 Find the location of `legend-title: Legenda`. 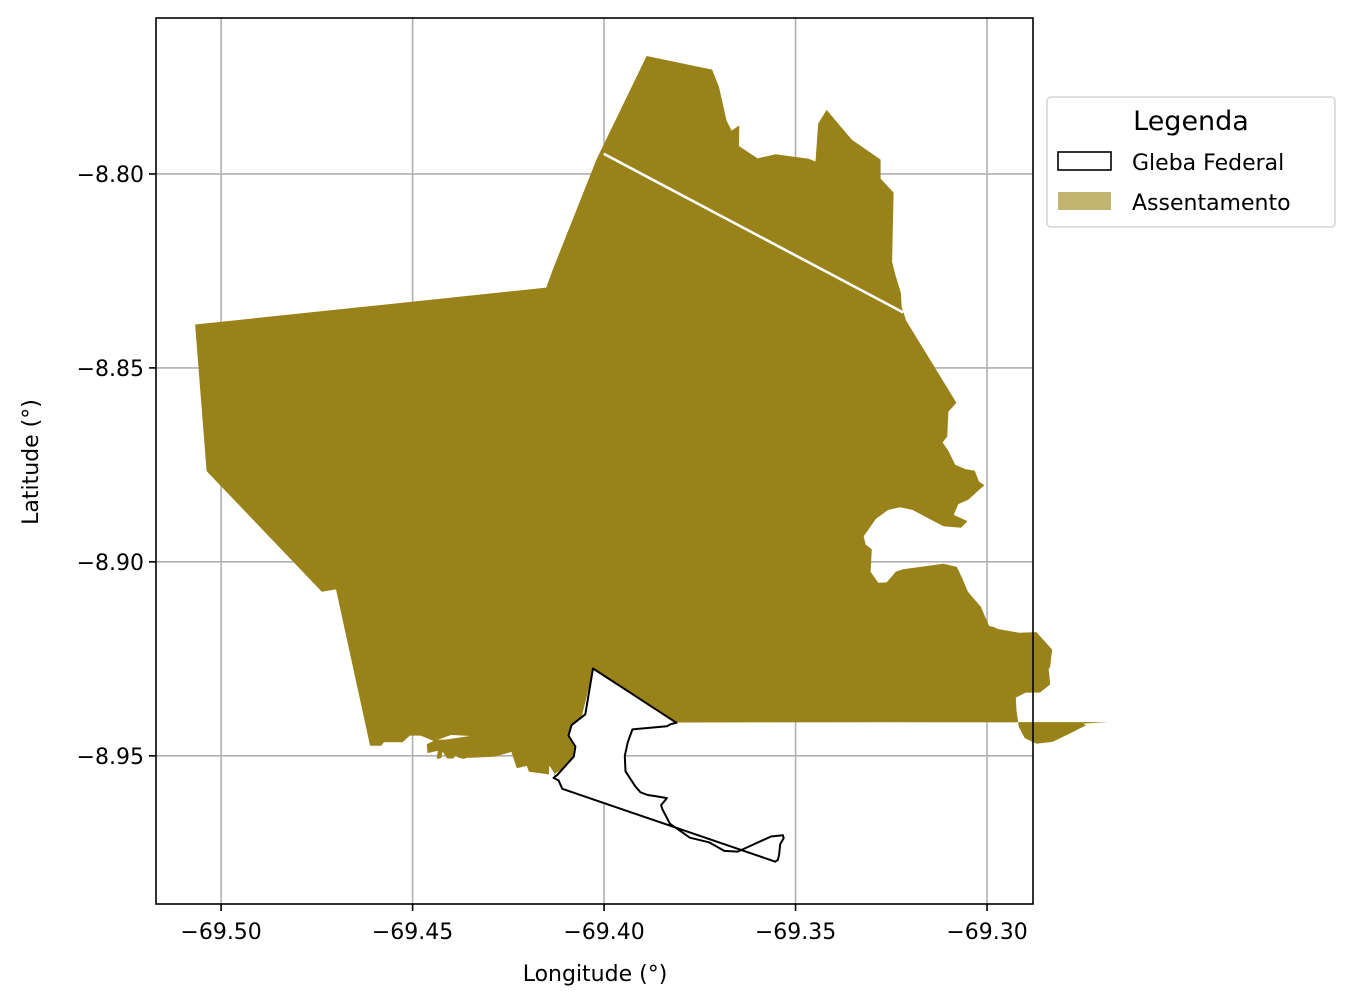

legend-title: Legenda is located at coordinates (1191, 121).